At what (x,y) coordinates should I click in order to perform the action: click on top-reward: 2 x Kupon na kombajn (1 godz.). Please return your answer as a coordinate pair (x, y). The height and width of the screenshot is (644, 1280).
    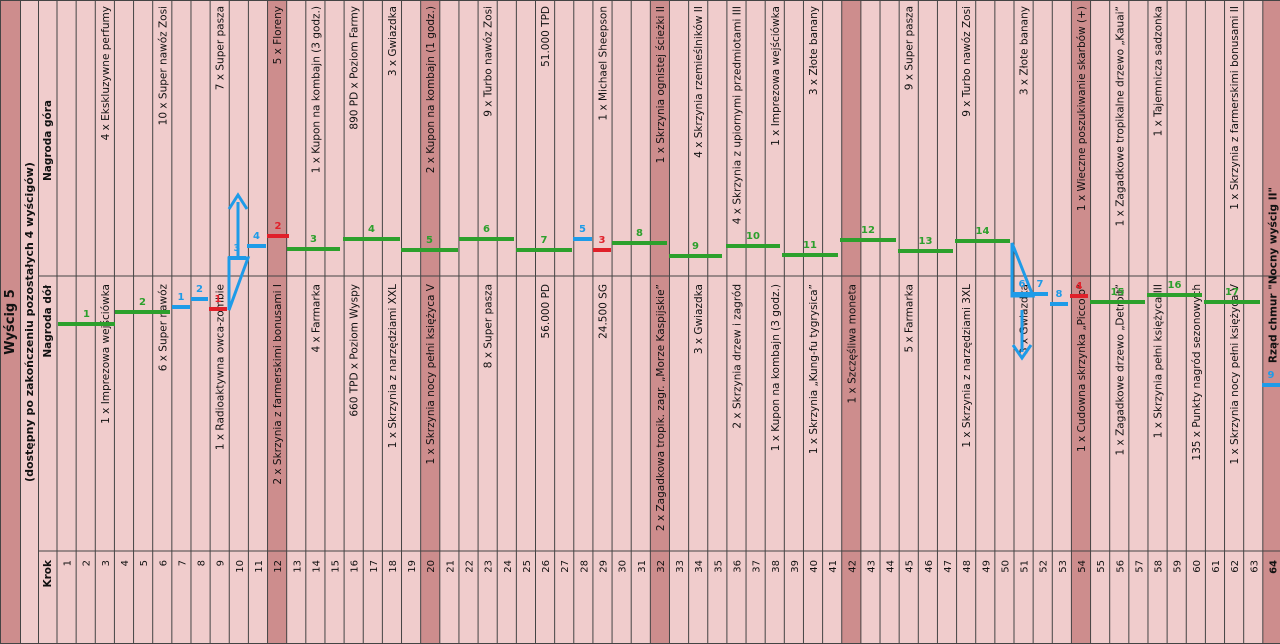
    Looking at the image, I should click on (431, 89).